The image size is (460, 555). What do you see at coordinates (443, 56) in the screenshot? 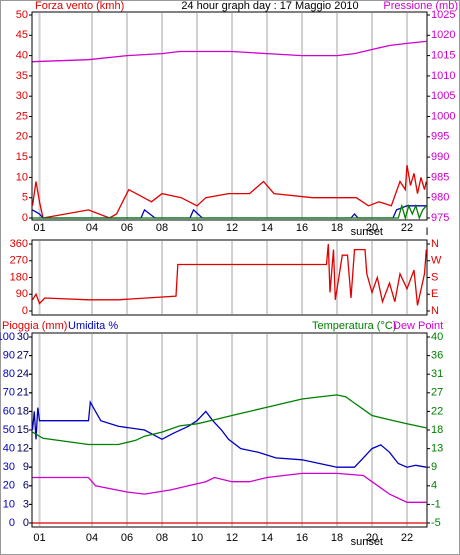
I see `y2-tick-label: 1015` at bounding box center [443, 56].